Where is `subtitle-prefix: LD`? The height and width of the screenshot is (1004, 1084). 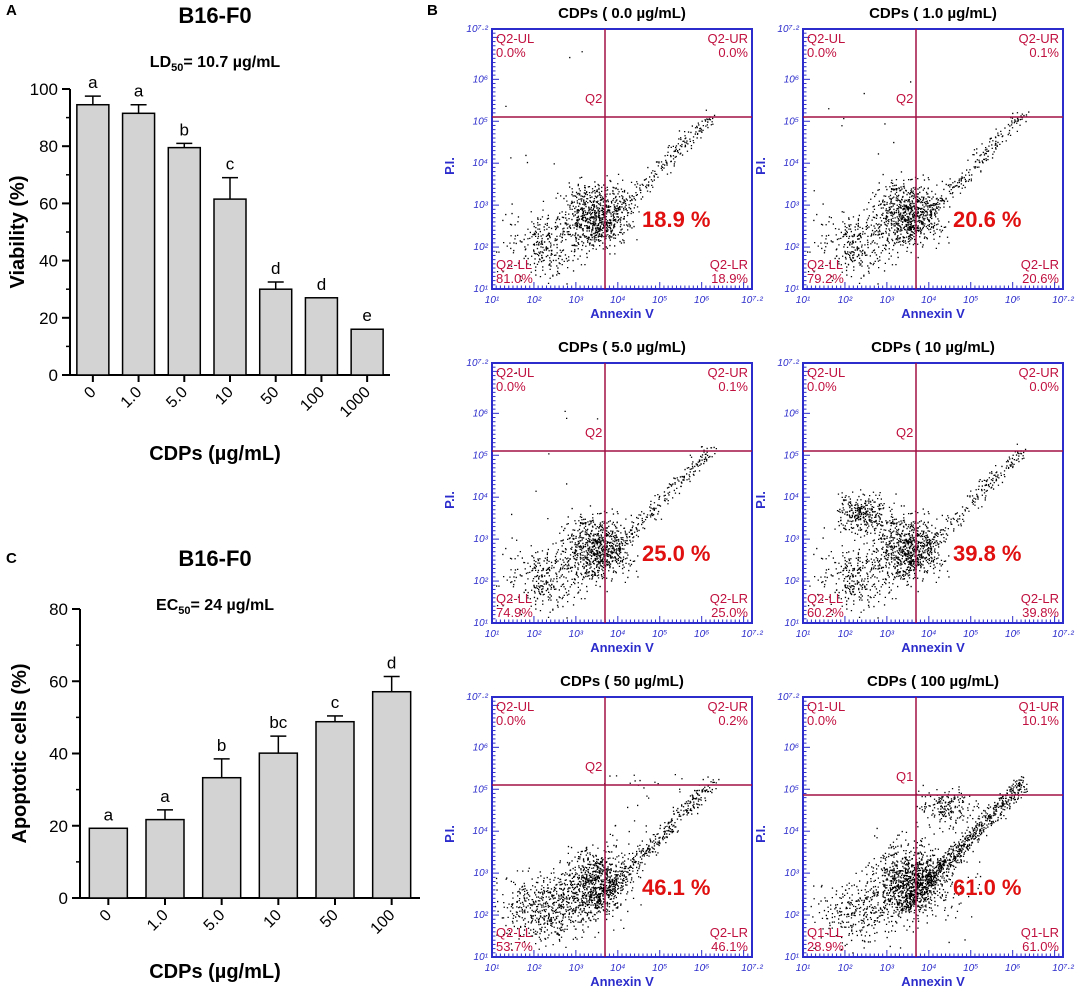
subtitle-prefix: LD is located at coordinates (160, 62).